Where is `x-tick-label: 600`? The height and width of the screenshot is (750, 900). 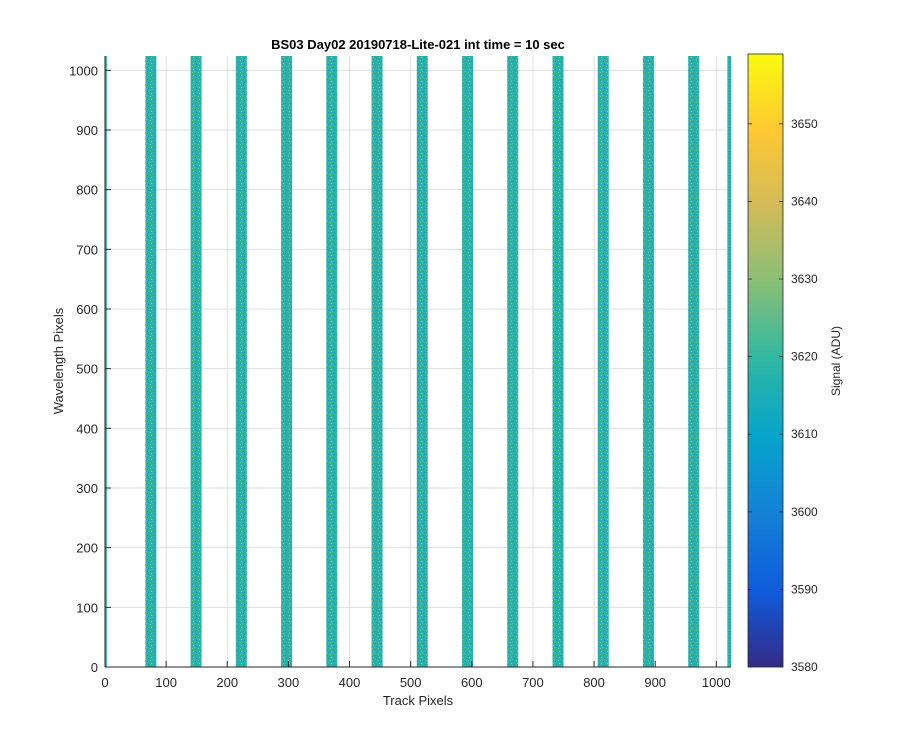
x-tick-label: 600 is located at coordinates (472, 682).